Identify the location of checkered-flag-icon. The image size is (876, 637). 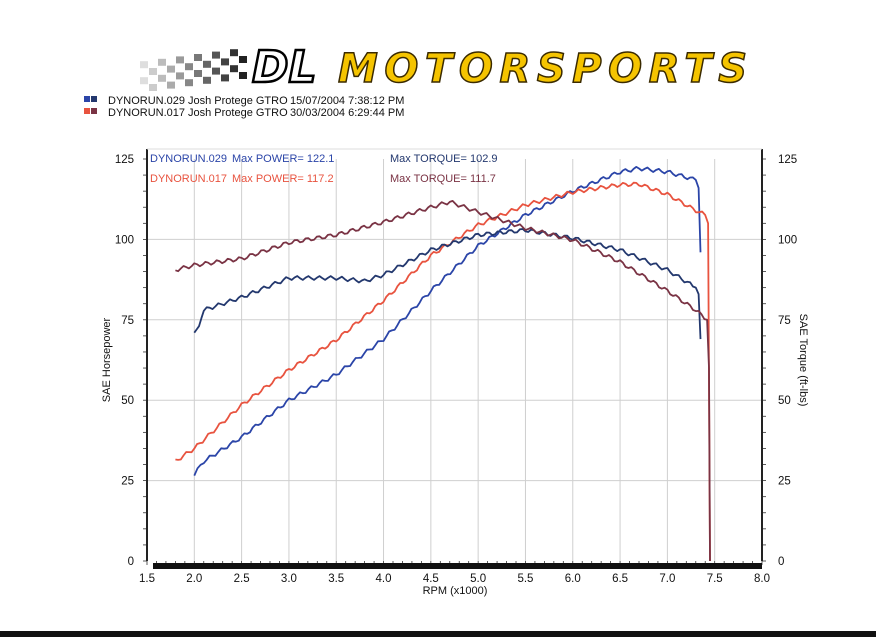
(193, 70).